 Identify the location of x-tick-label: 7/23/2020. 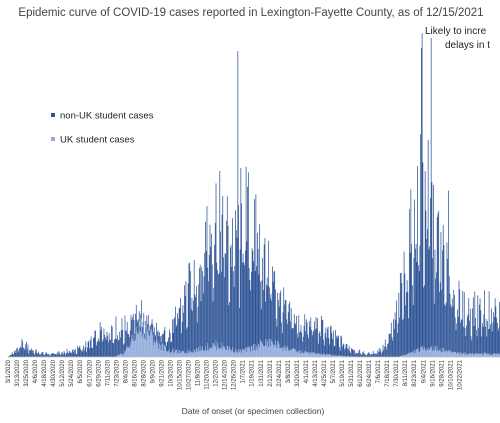
(117, 372).